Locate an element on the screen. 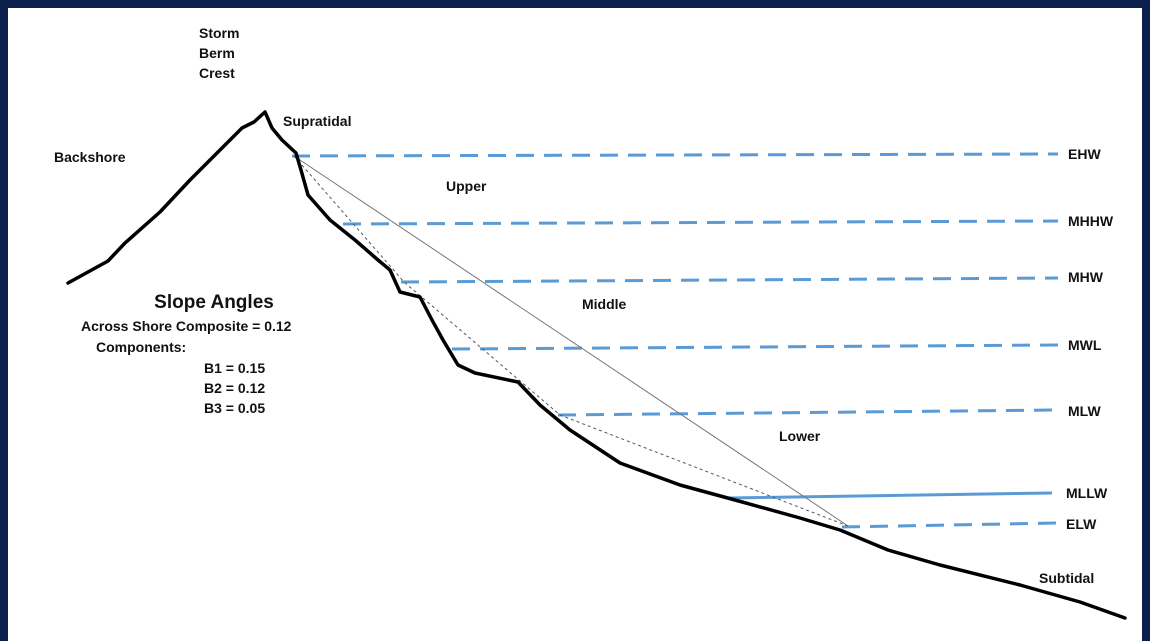 This screenshot has height=641, width=1150. tide-line-mhw is located at coordinates (729, 280).